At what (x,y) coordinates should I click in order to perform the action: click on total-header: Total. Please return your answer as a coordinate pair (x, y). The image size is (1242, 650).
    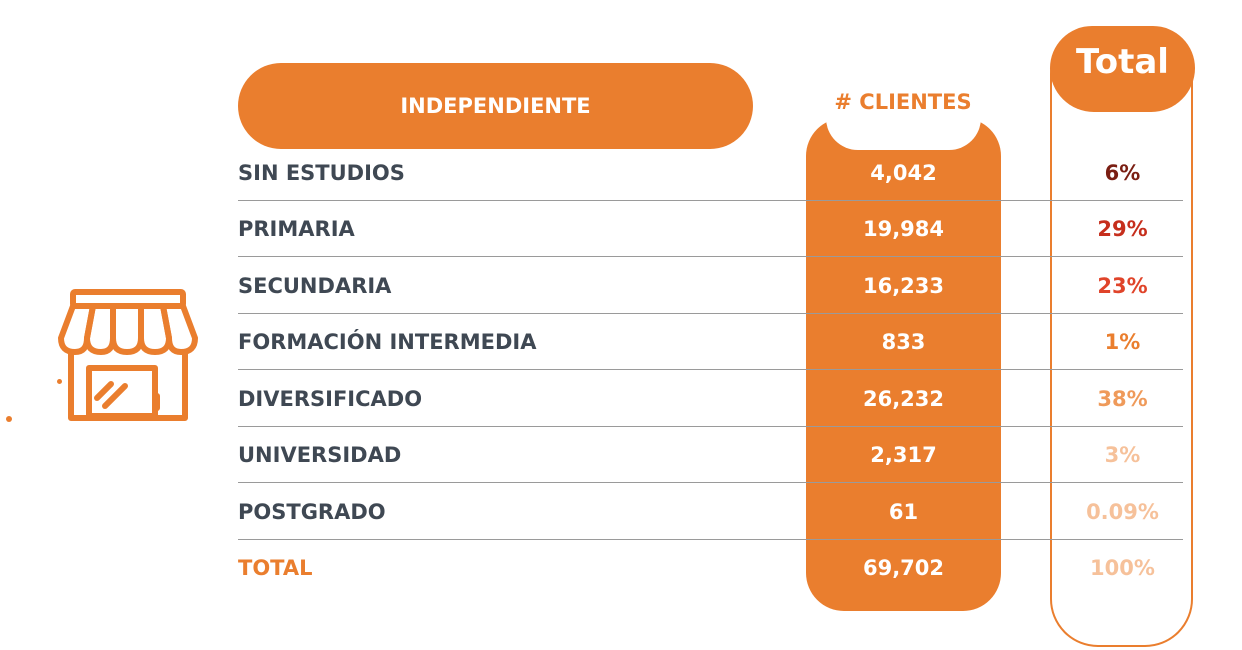
    Looking at the image, I should click on (1122, 69).